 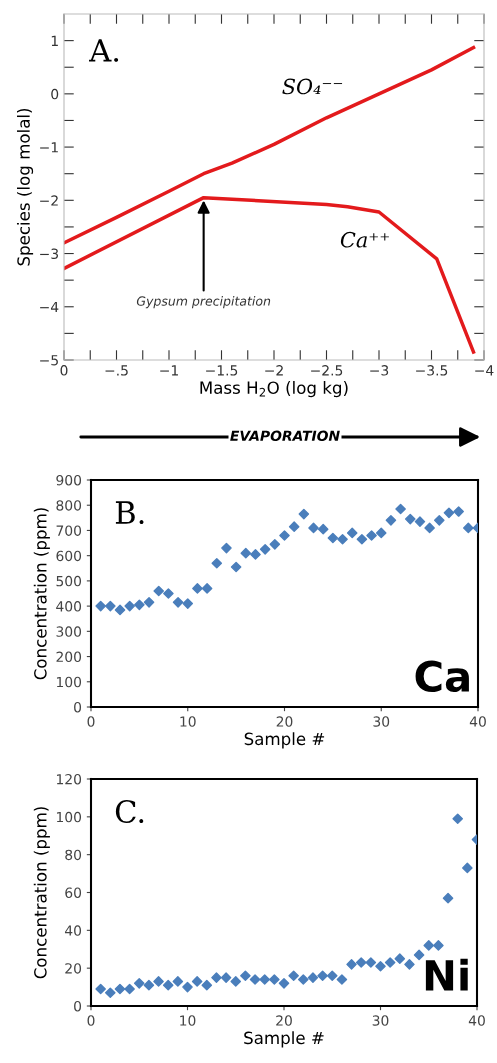 I want to click on y-tick-label: 700, so click(x=69, y=530).